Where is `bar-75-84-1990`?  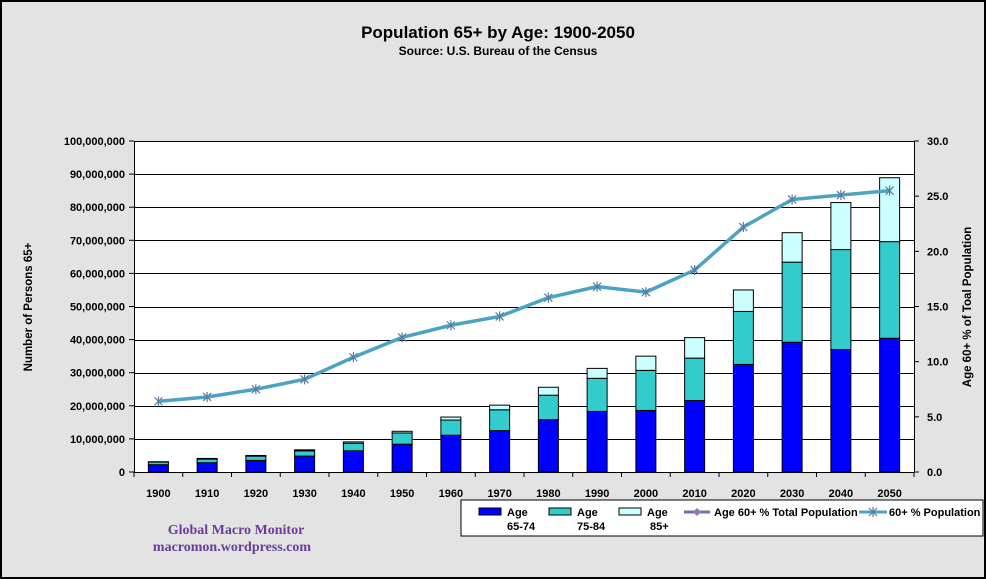
bar-75-84-1990 is located at coordinates (597, 394).